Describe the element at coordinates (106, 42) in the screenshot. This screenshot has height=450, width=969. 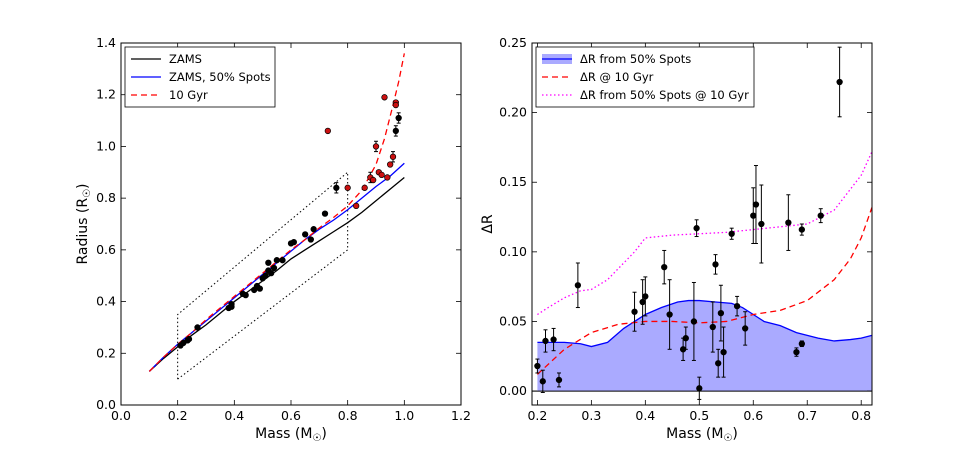
I see `left-ytick-label-7: 1.4` at that location.